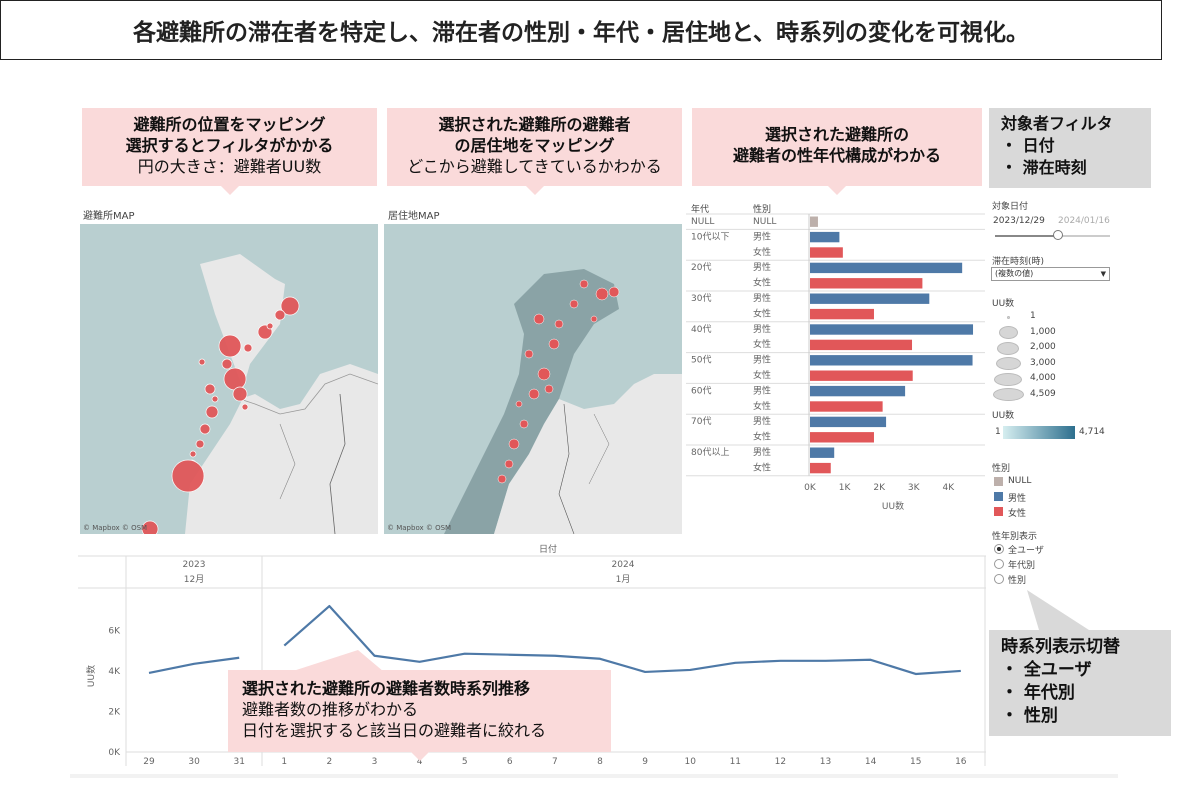  I want to click on x-tick-label: 3, so click(375, 762).